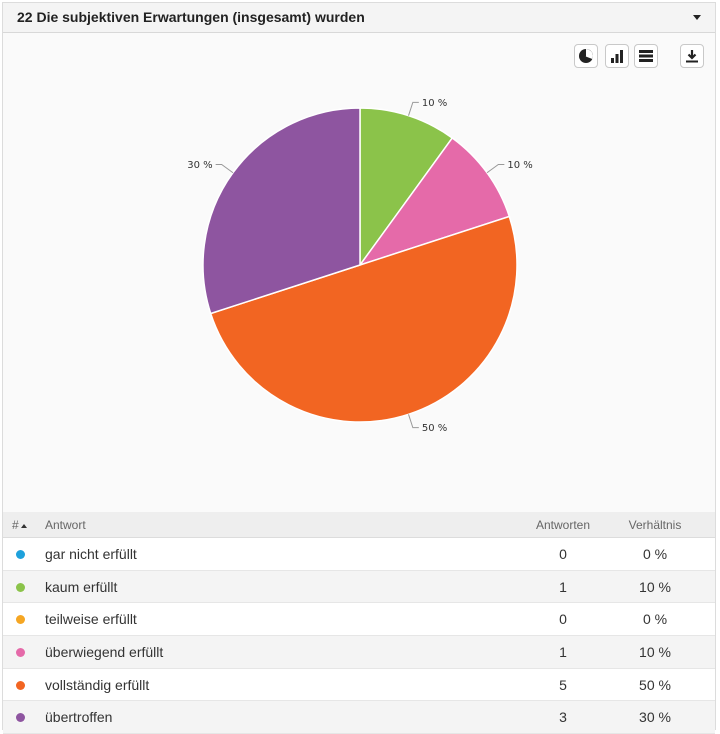  Describe the element at coordinates (655, 684) in the screenshot. I see `answer-percentage: 50 %` at that location.